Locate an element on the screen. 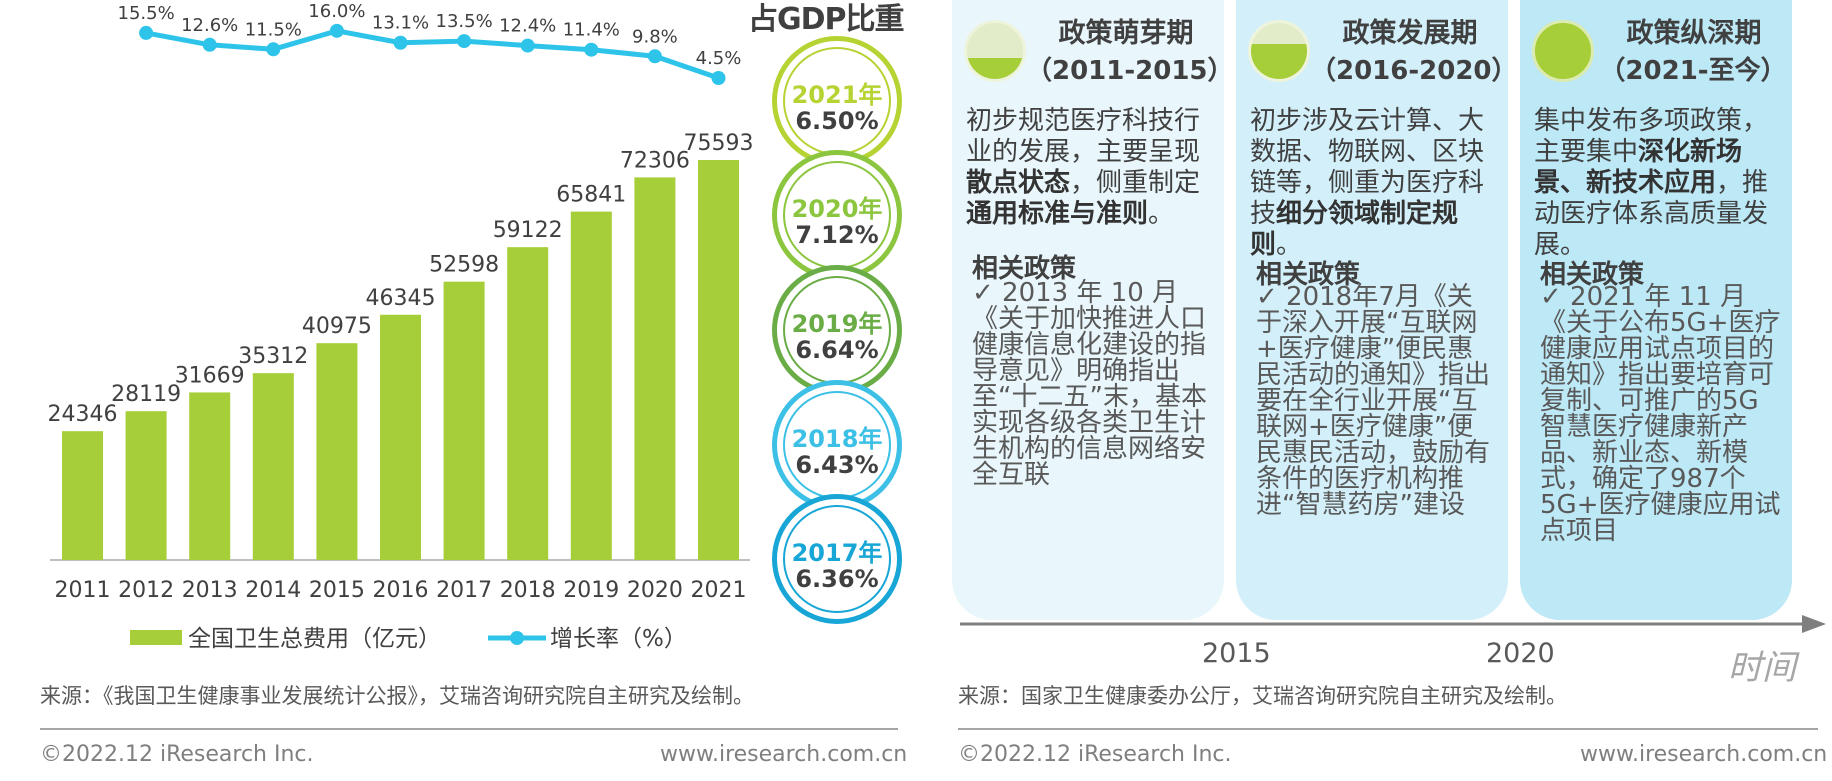 Image resolution: width=1832 pixels, height=781 pixels. growth-rate-label: 11.5% is located at coordinates (273, 29).